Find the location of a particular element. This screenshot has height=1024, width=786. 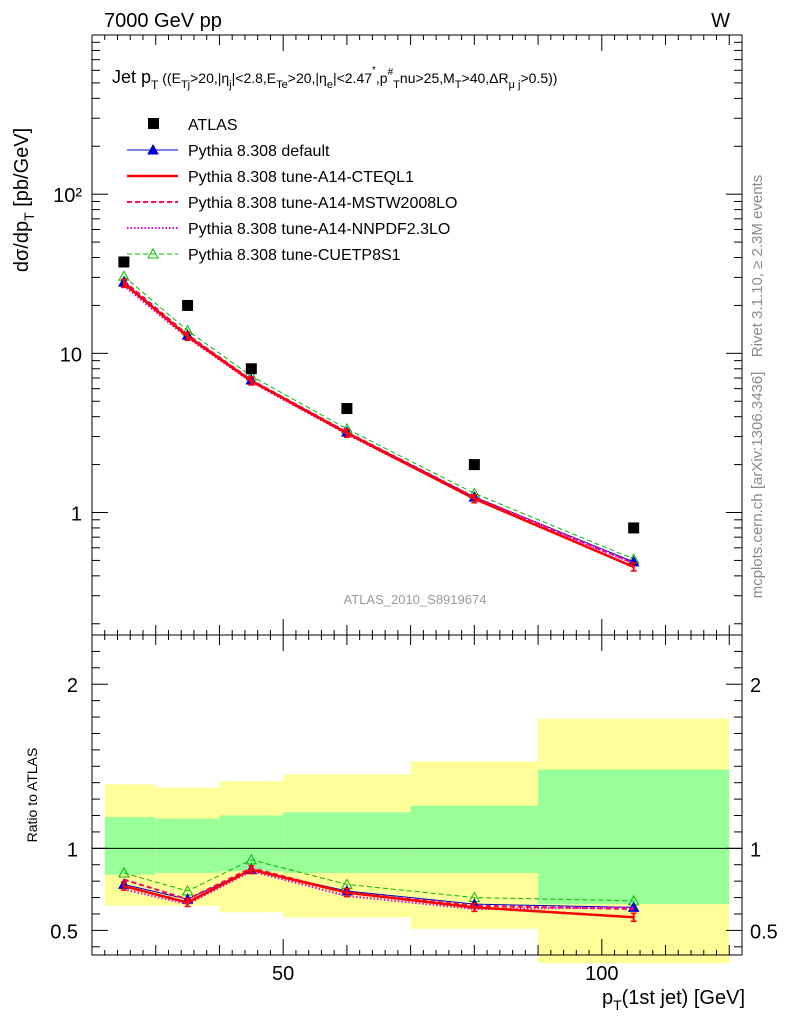

header-left: 7000 GeV pp is located at coordinates (163, 21).